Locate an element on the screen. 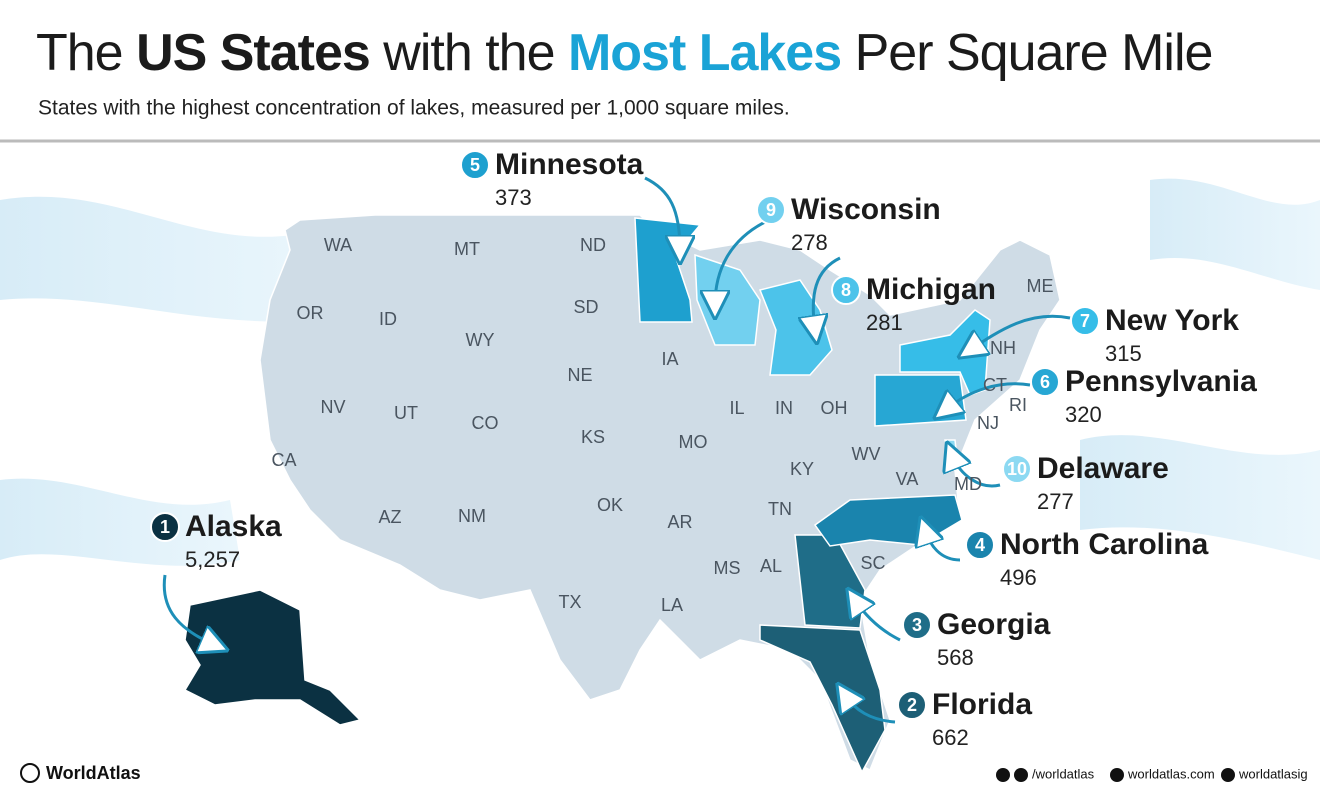 Image resolution: width=1320 pixels, height=799 pixels. lake-density: 278 is located at coordinates (809, 242).